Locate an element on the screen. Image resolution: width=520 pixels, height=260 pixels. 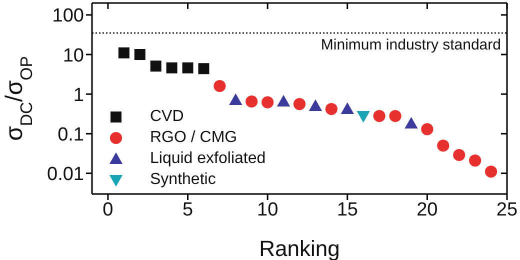
y-tick-label: 0.01 is located at coordinates (65, 175).